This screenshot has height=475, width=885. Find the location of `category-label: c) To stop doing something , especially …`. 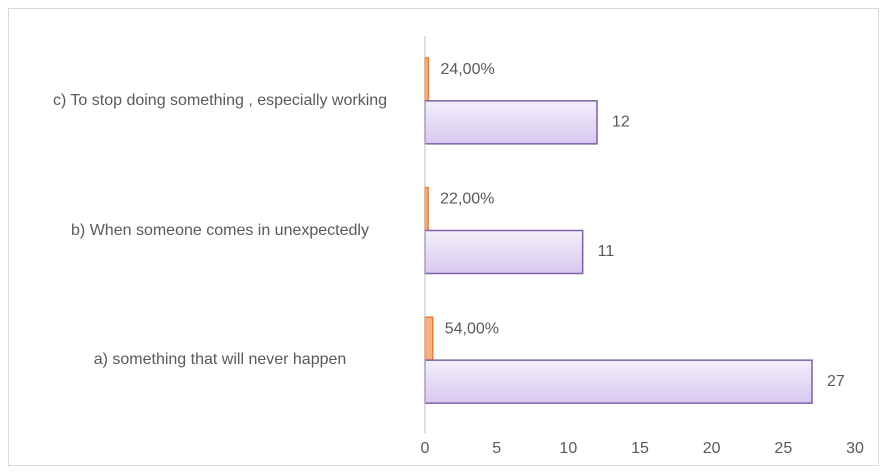

category-label: c) To stop doing something , especially … is located at coordinates (220, 100).